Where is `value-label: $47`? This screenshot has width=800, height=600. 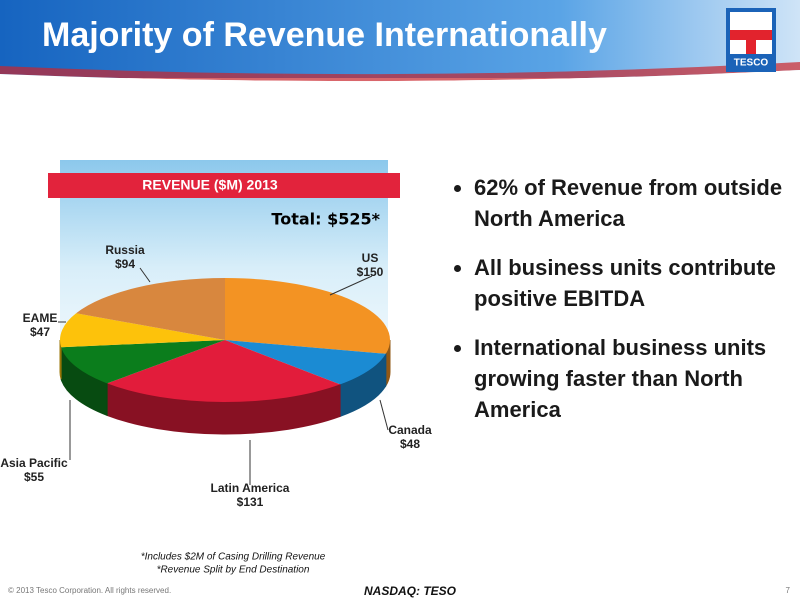 value-label: $47 is located at coordinates (40, 332).